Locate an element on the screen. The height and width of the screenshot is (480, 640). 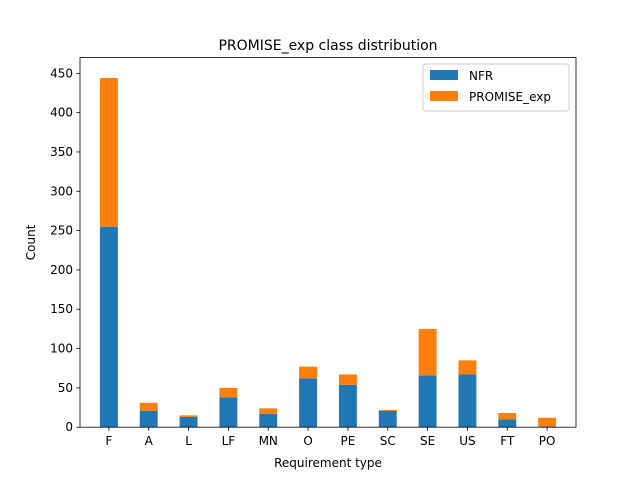
legend-swatch-nfr is located at coordinates (444, 75).